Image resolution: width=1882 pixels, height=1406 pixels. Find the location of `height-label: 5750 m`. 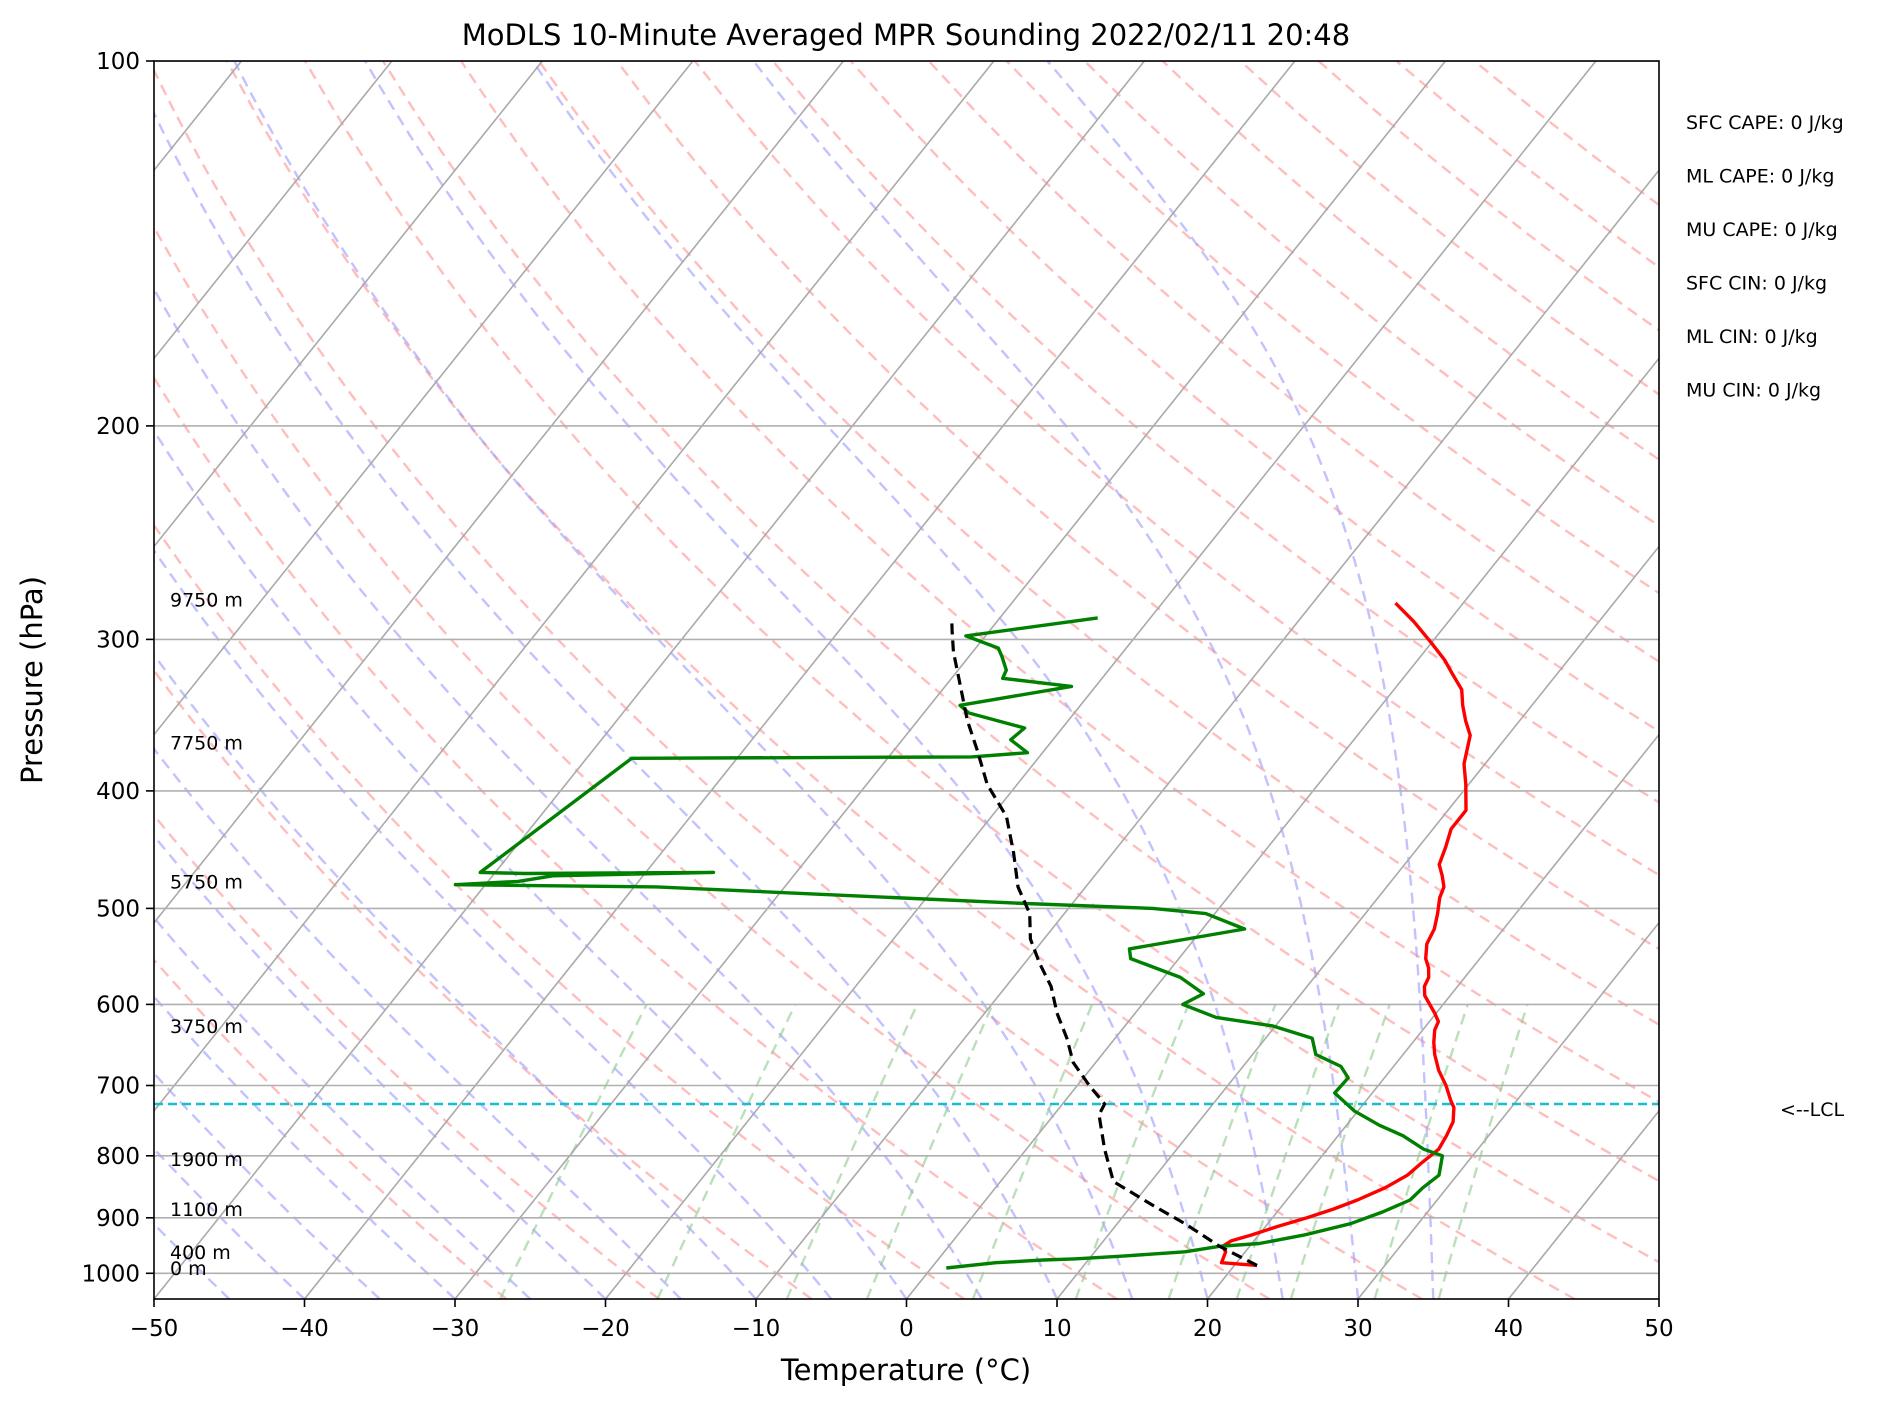

height-label: 5750 m is located at coordinates (206, 882).